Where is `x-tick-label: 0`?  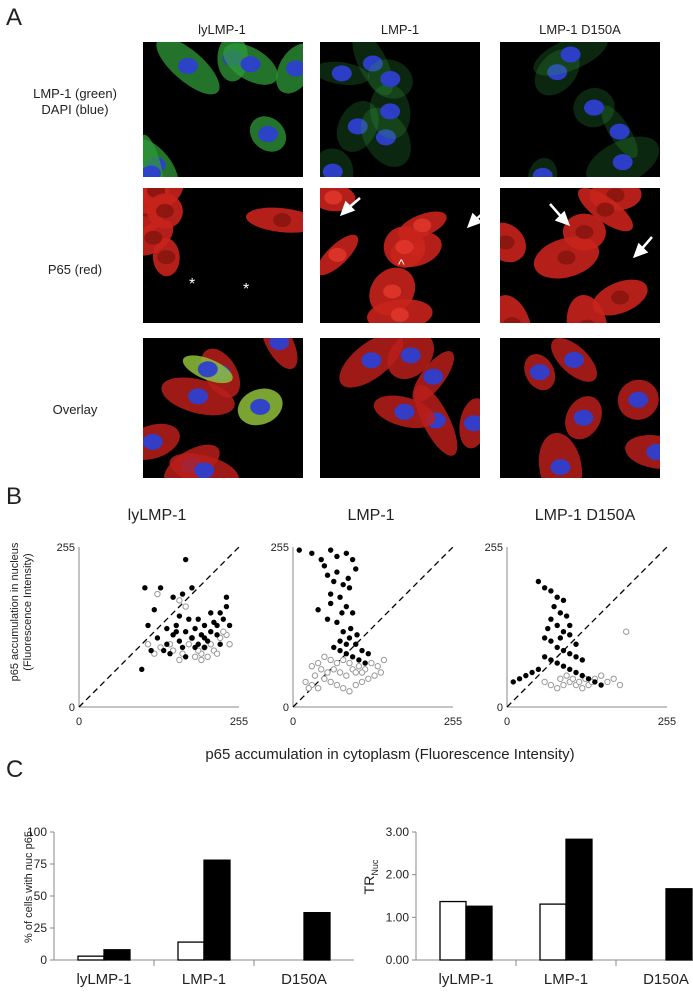
x-tick-label: 0 is located at coordinates (79, 722).